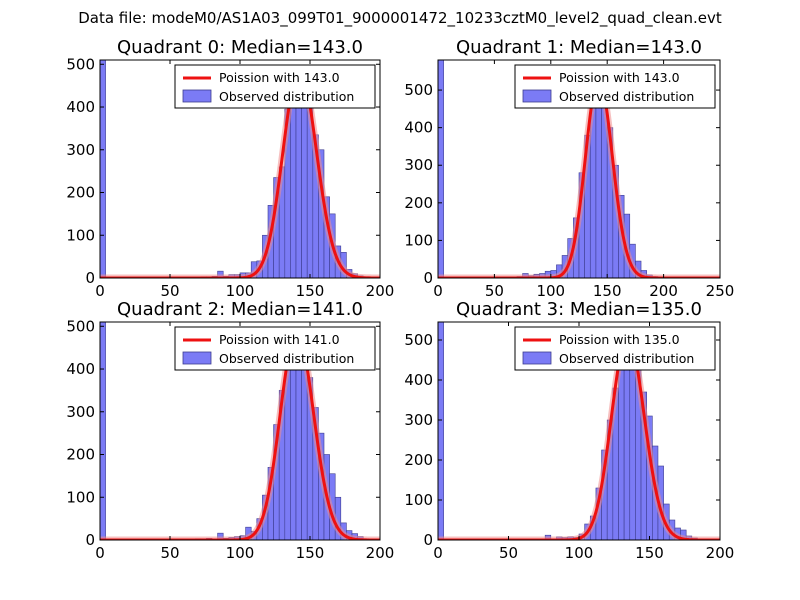 The width and height of the screenshot is (800, 600). Describe the element at coordinates (240, 47) in the screenshot. I see `panel-title: Quadrant 0: Median=143.0` at that location.